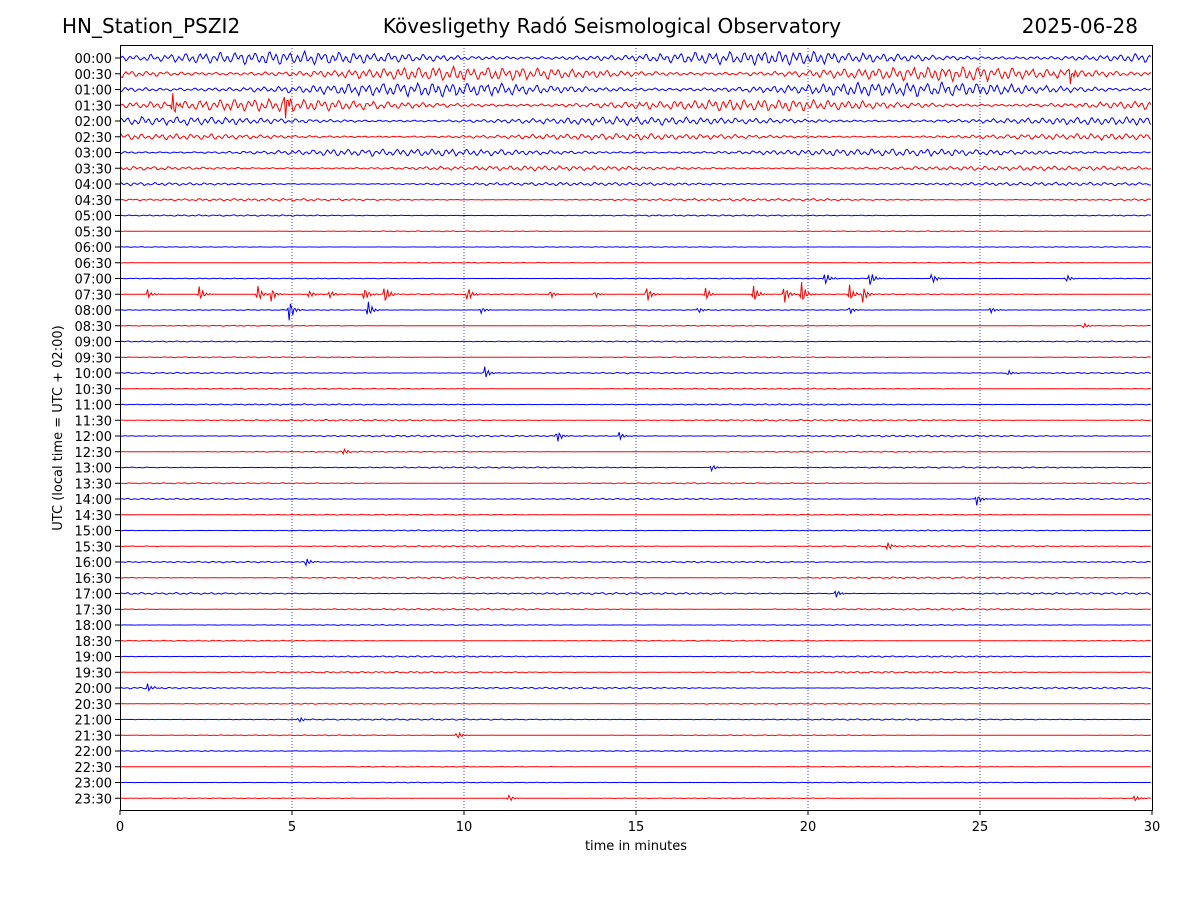  What do you see at coordinates (93, 768) in the screenshot?
I see `y-tick-label: 22:30` at bounding box center [93, 768].